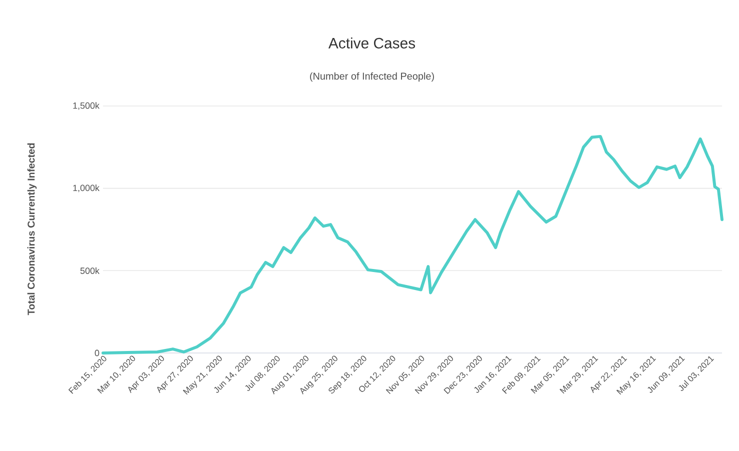  Describe the element at coordinates (90, 270) in the screenshot. I see `y-tick-label: 500k` at that location.